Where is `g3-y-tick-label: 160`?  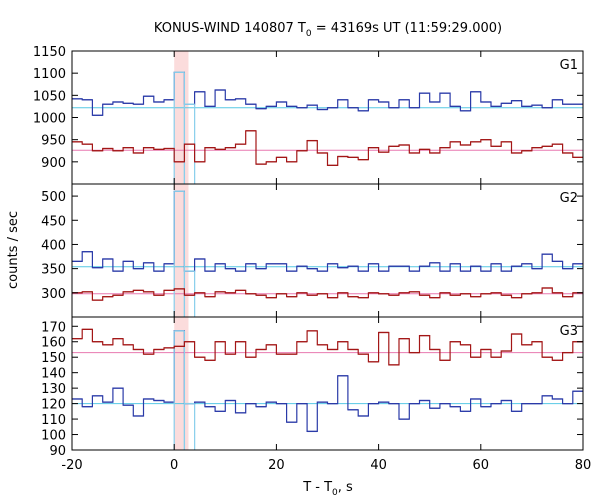 g3-y-tick-label: 160 is located at coordinates (53, 343).